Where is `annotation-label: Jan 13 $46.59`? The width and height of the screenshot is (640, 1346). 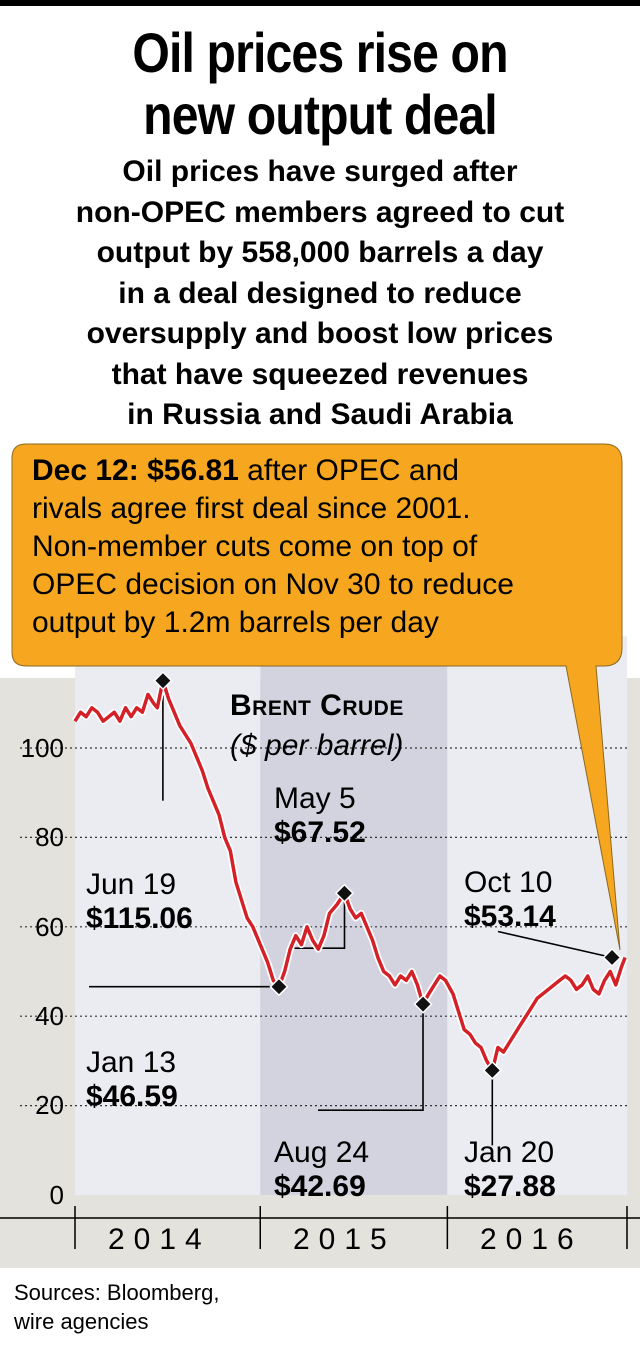
annotation-label: Jan 13 $46.59 is located at coordinates (132, 1080).